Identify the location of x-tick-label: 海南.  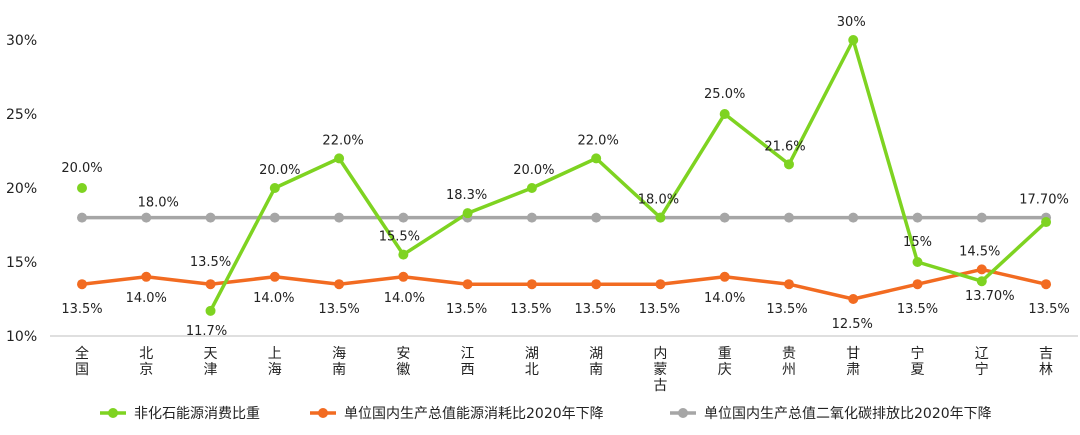
(339, 362).